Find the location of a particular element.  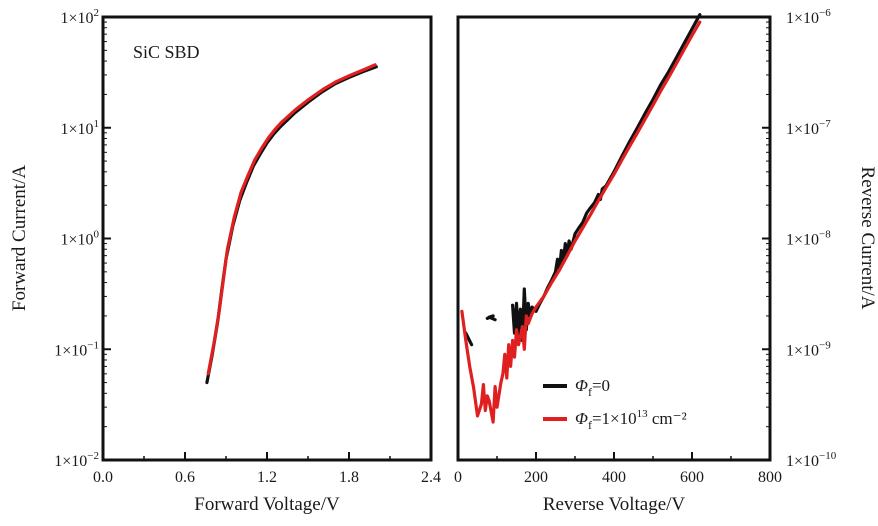

left-x-tick-label: 0.0 is located at coordinates (103, 477).